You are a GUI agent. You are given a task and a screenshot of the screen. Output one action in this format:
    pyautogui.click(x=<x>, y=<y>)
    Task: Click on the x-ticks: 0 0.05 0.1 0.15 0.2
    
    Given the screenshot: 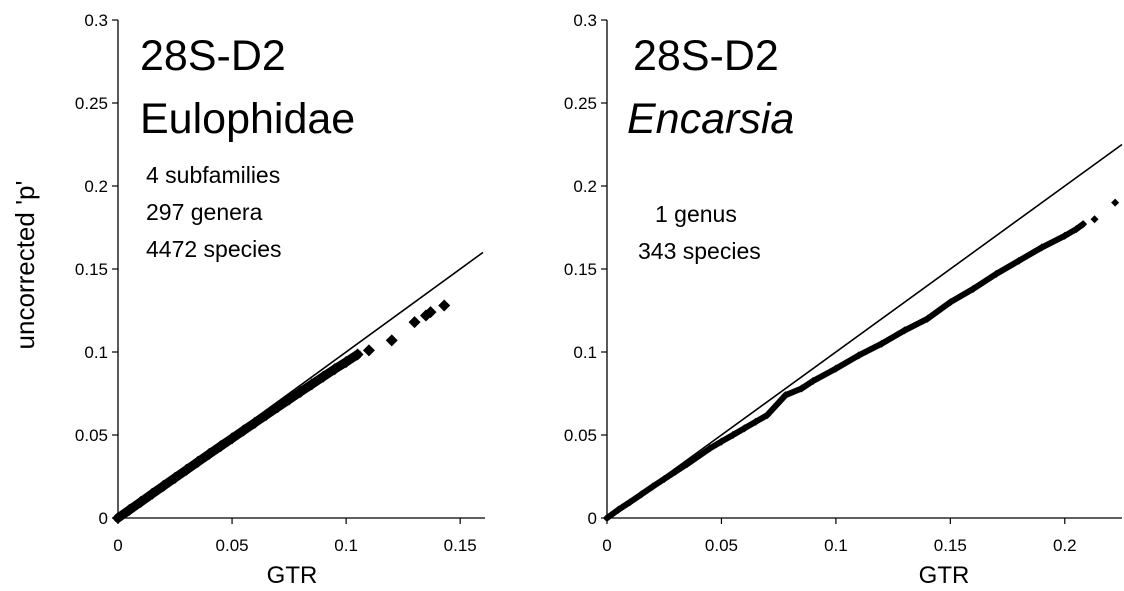 What is the action you would take?
    pyautogui.click(x=839, y=536)
    